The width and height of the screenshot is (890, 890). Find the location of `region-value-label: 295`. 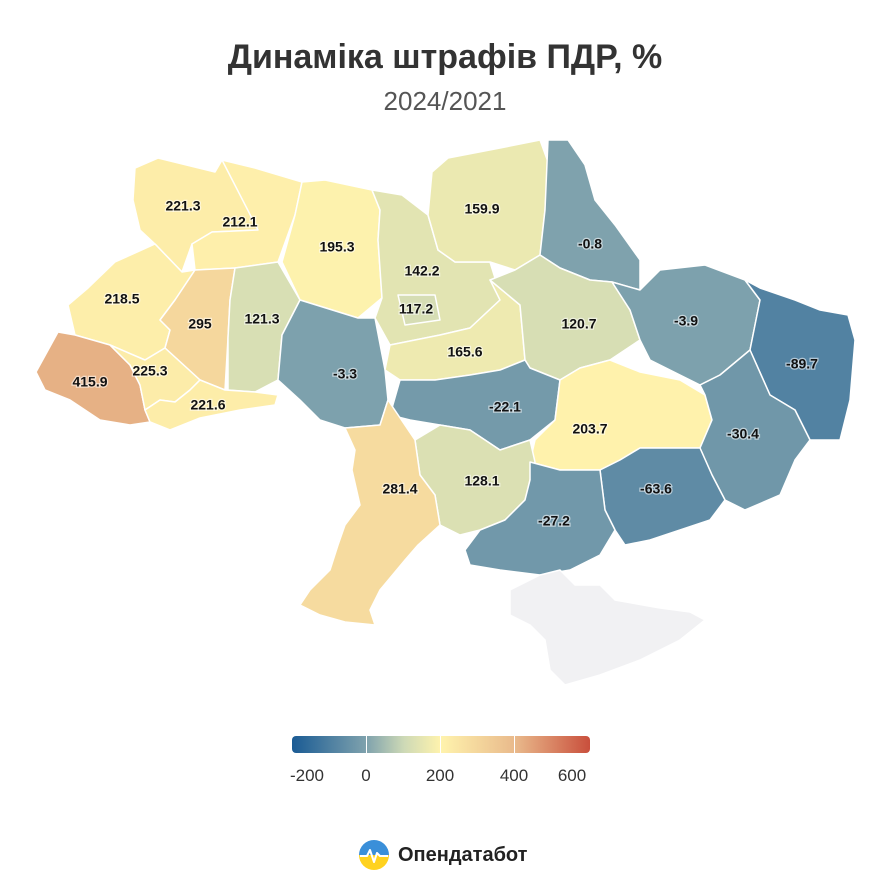

region-value-label: 295 is located at coordinates (200, 324).